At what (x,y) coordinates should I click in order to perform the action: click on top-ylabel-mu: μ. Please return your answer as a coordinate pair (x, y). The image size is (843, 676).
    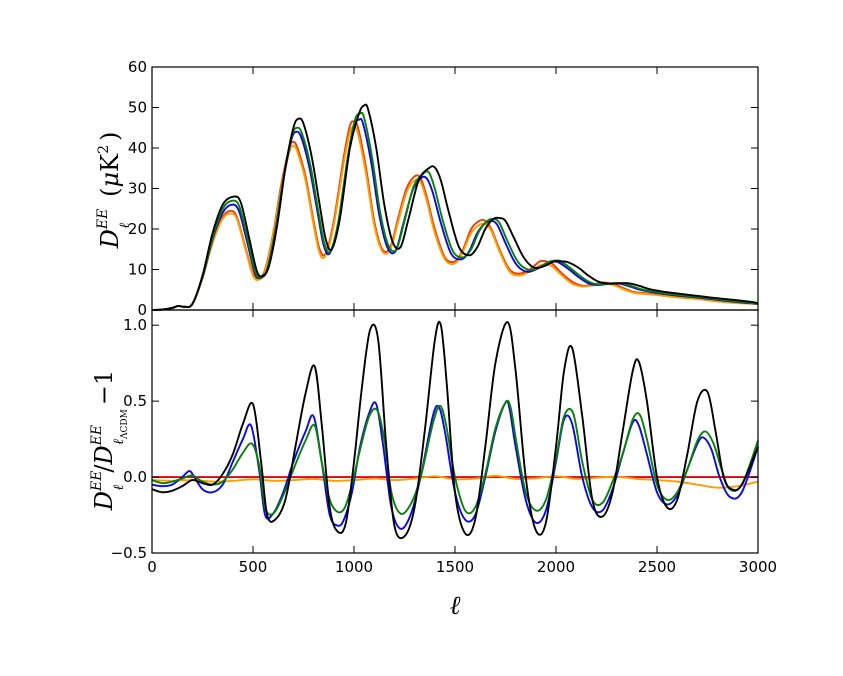
    Looking at the image, I should click on (110, 180).